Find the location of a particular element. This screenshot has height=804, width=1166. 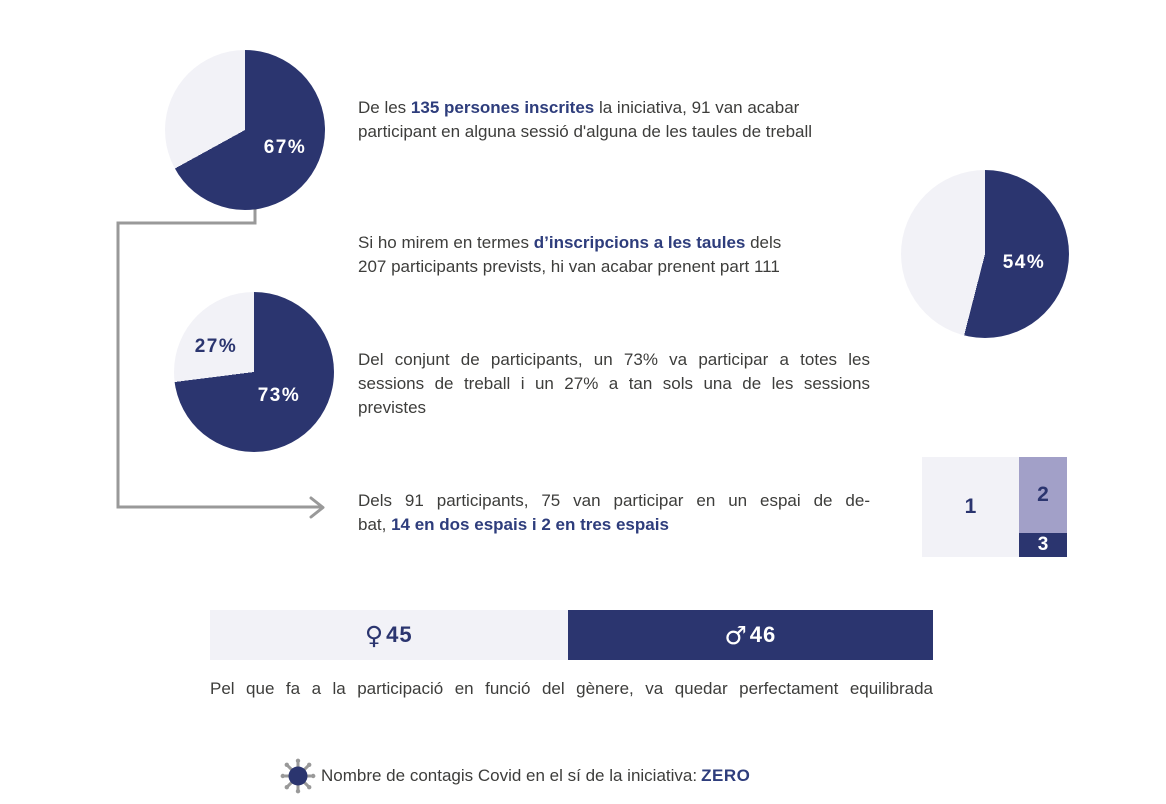

gender-bar-female-segment: ♀ 45 is located at coordinates (389, 635).